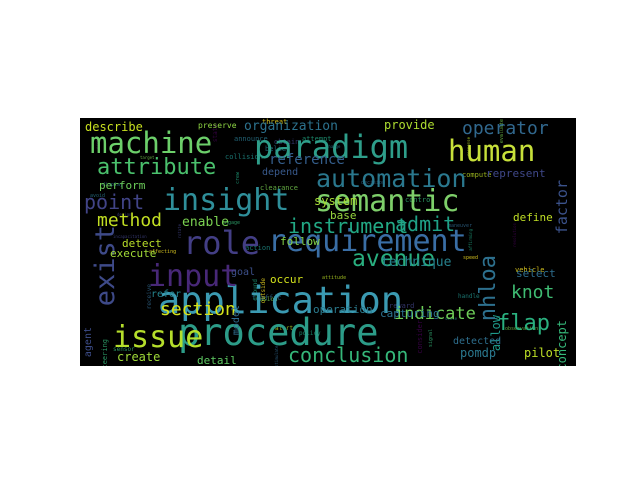  Describe the element at coordinates (133, 253) in the screenshot. I see `cloud-word-execute: execute` at that location.